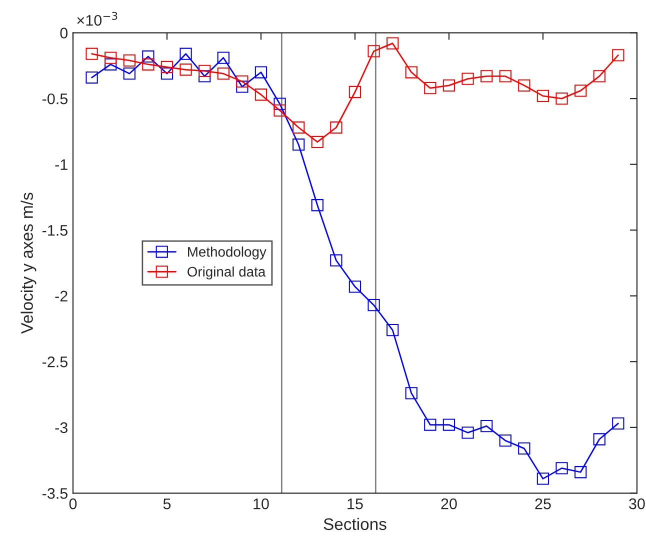  I want to click on y-tick-label: -2.5, so click(55, 362).